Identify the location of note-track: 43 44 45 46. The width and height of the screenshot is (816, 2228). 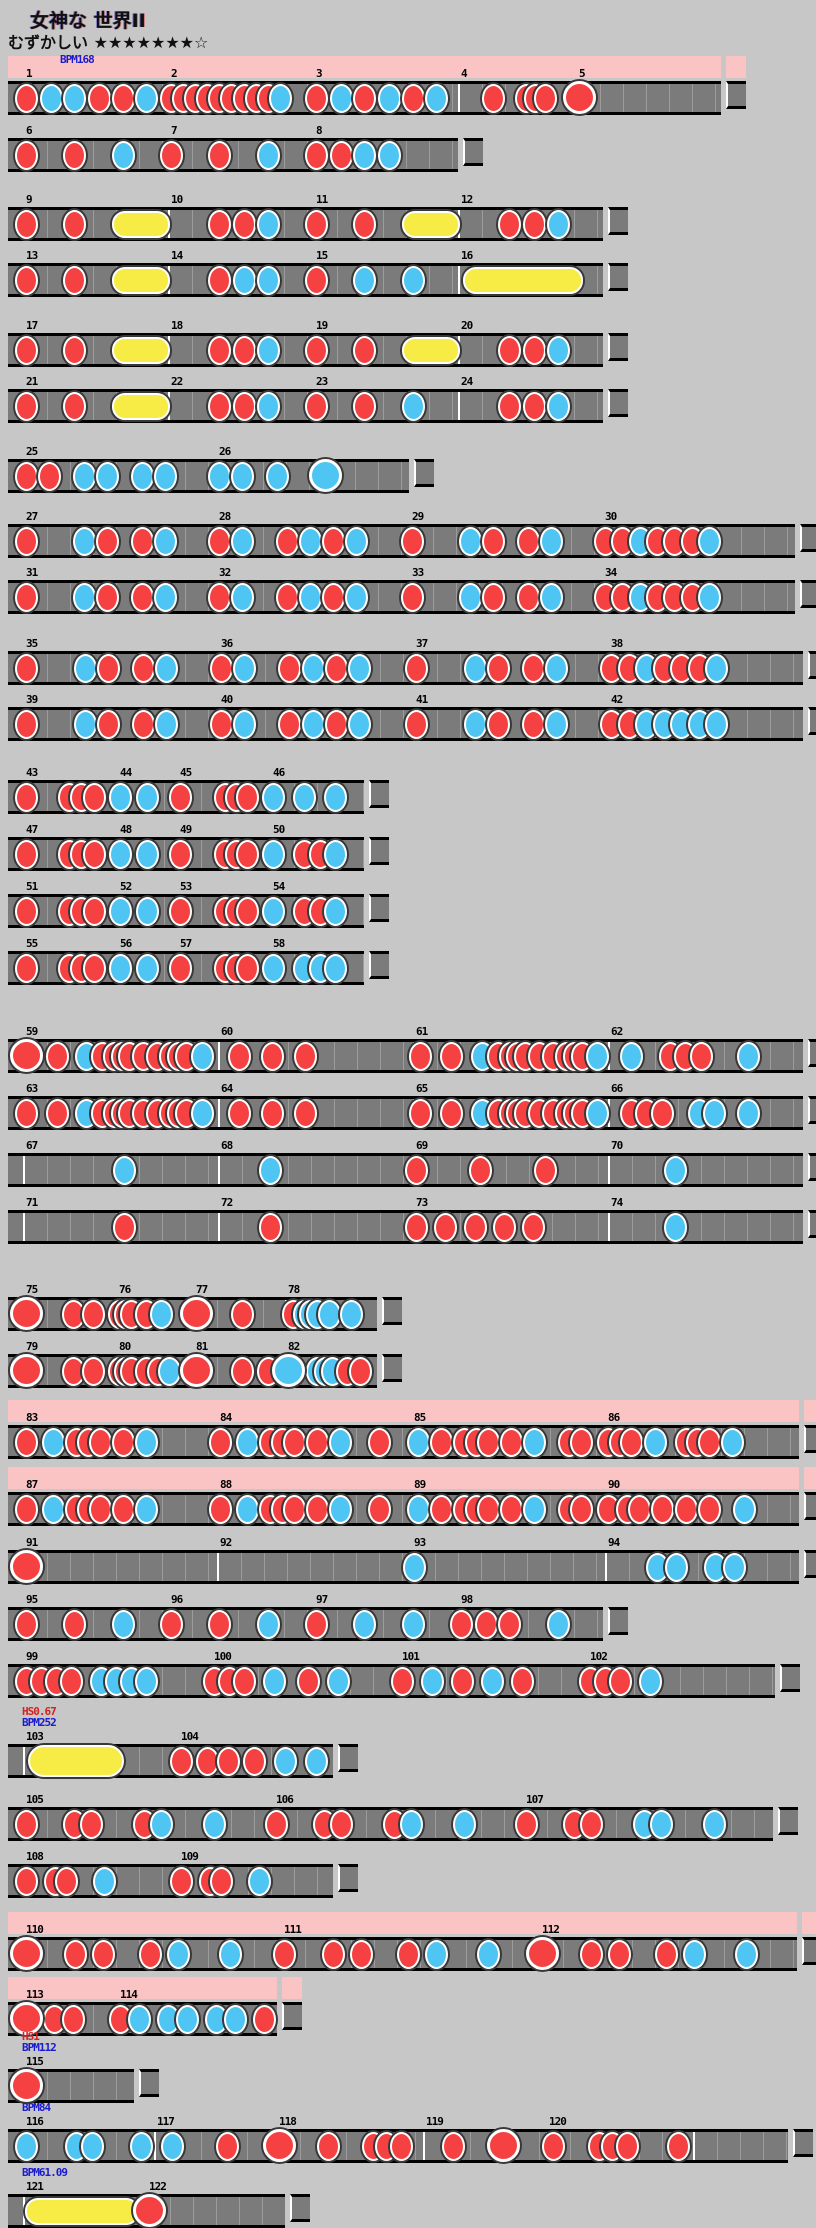
(186, 790).